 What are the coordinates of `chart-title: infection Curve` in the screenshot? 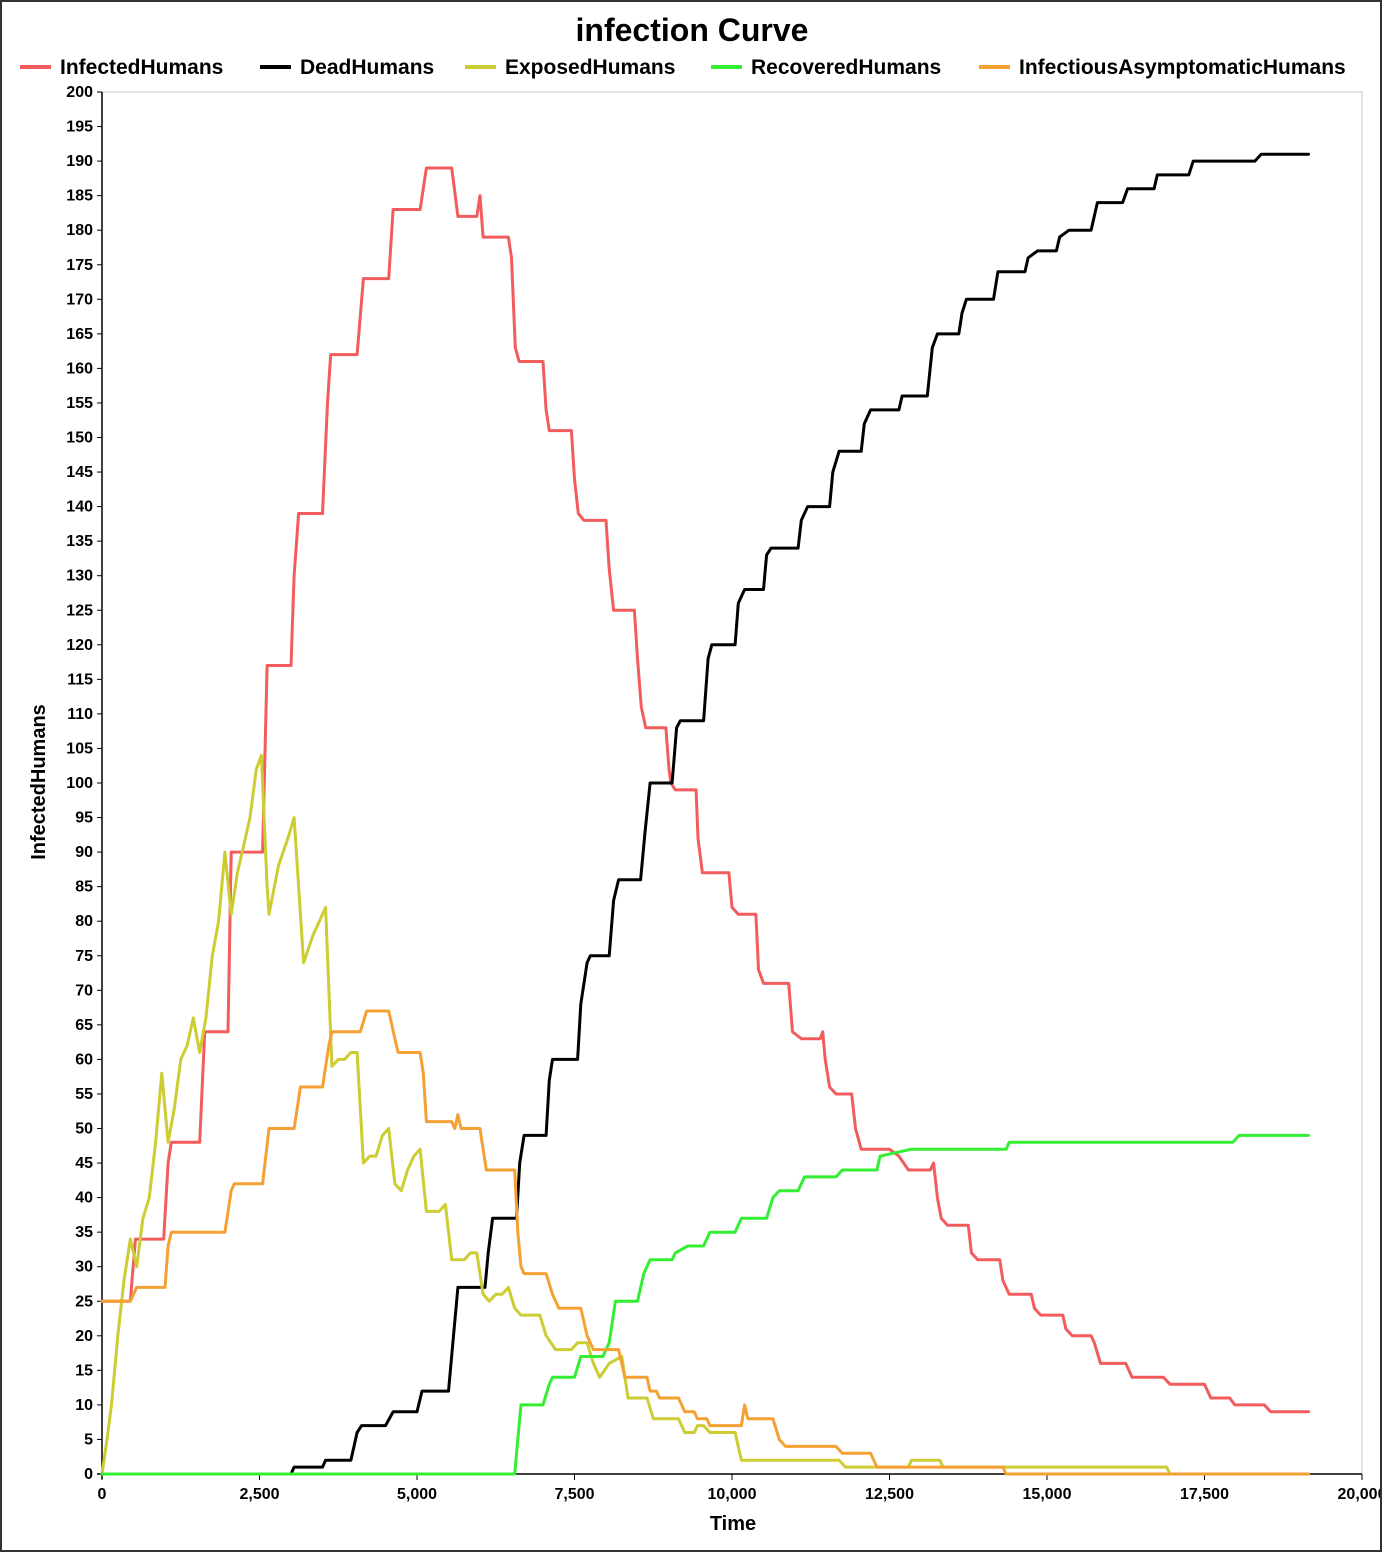 It's located at (692, 30).